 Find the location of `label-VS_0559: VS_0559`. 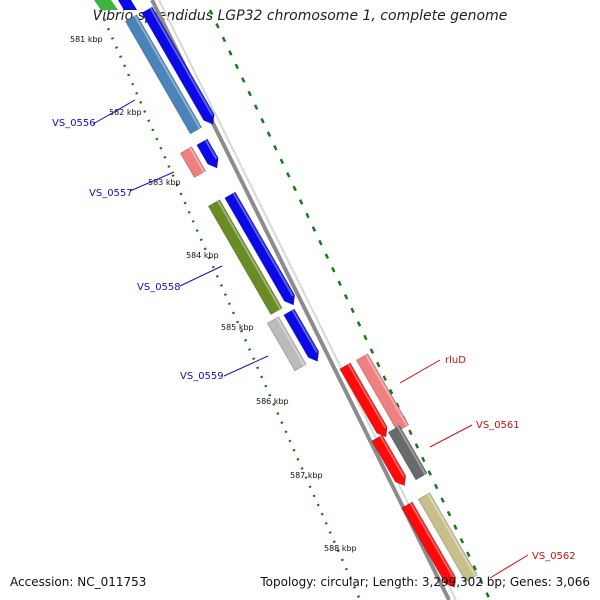

label-VS_0559: VS_0559 is located at coordinates (202, 376).